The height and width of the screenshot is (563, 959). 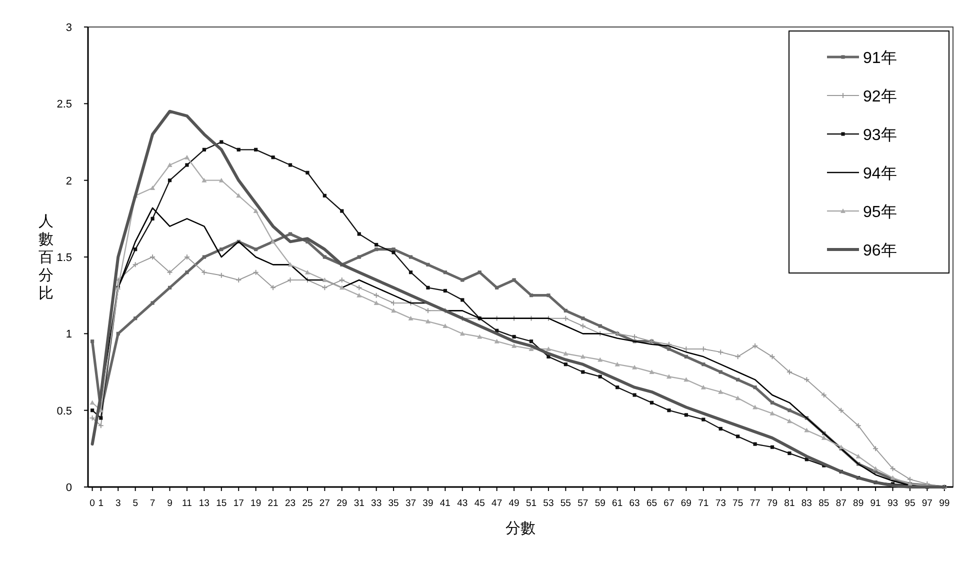 I want to click on x-tick-label: 73, so click(x=720, y=503).